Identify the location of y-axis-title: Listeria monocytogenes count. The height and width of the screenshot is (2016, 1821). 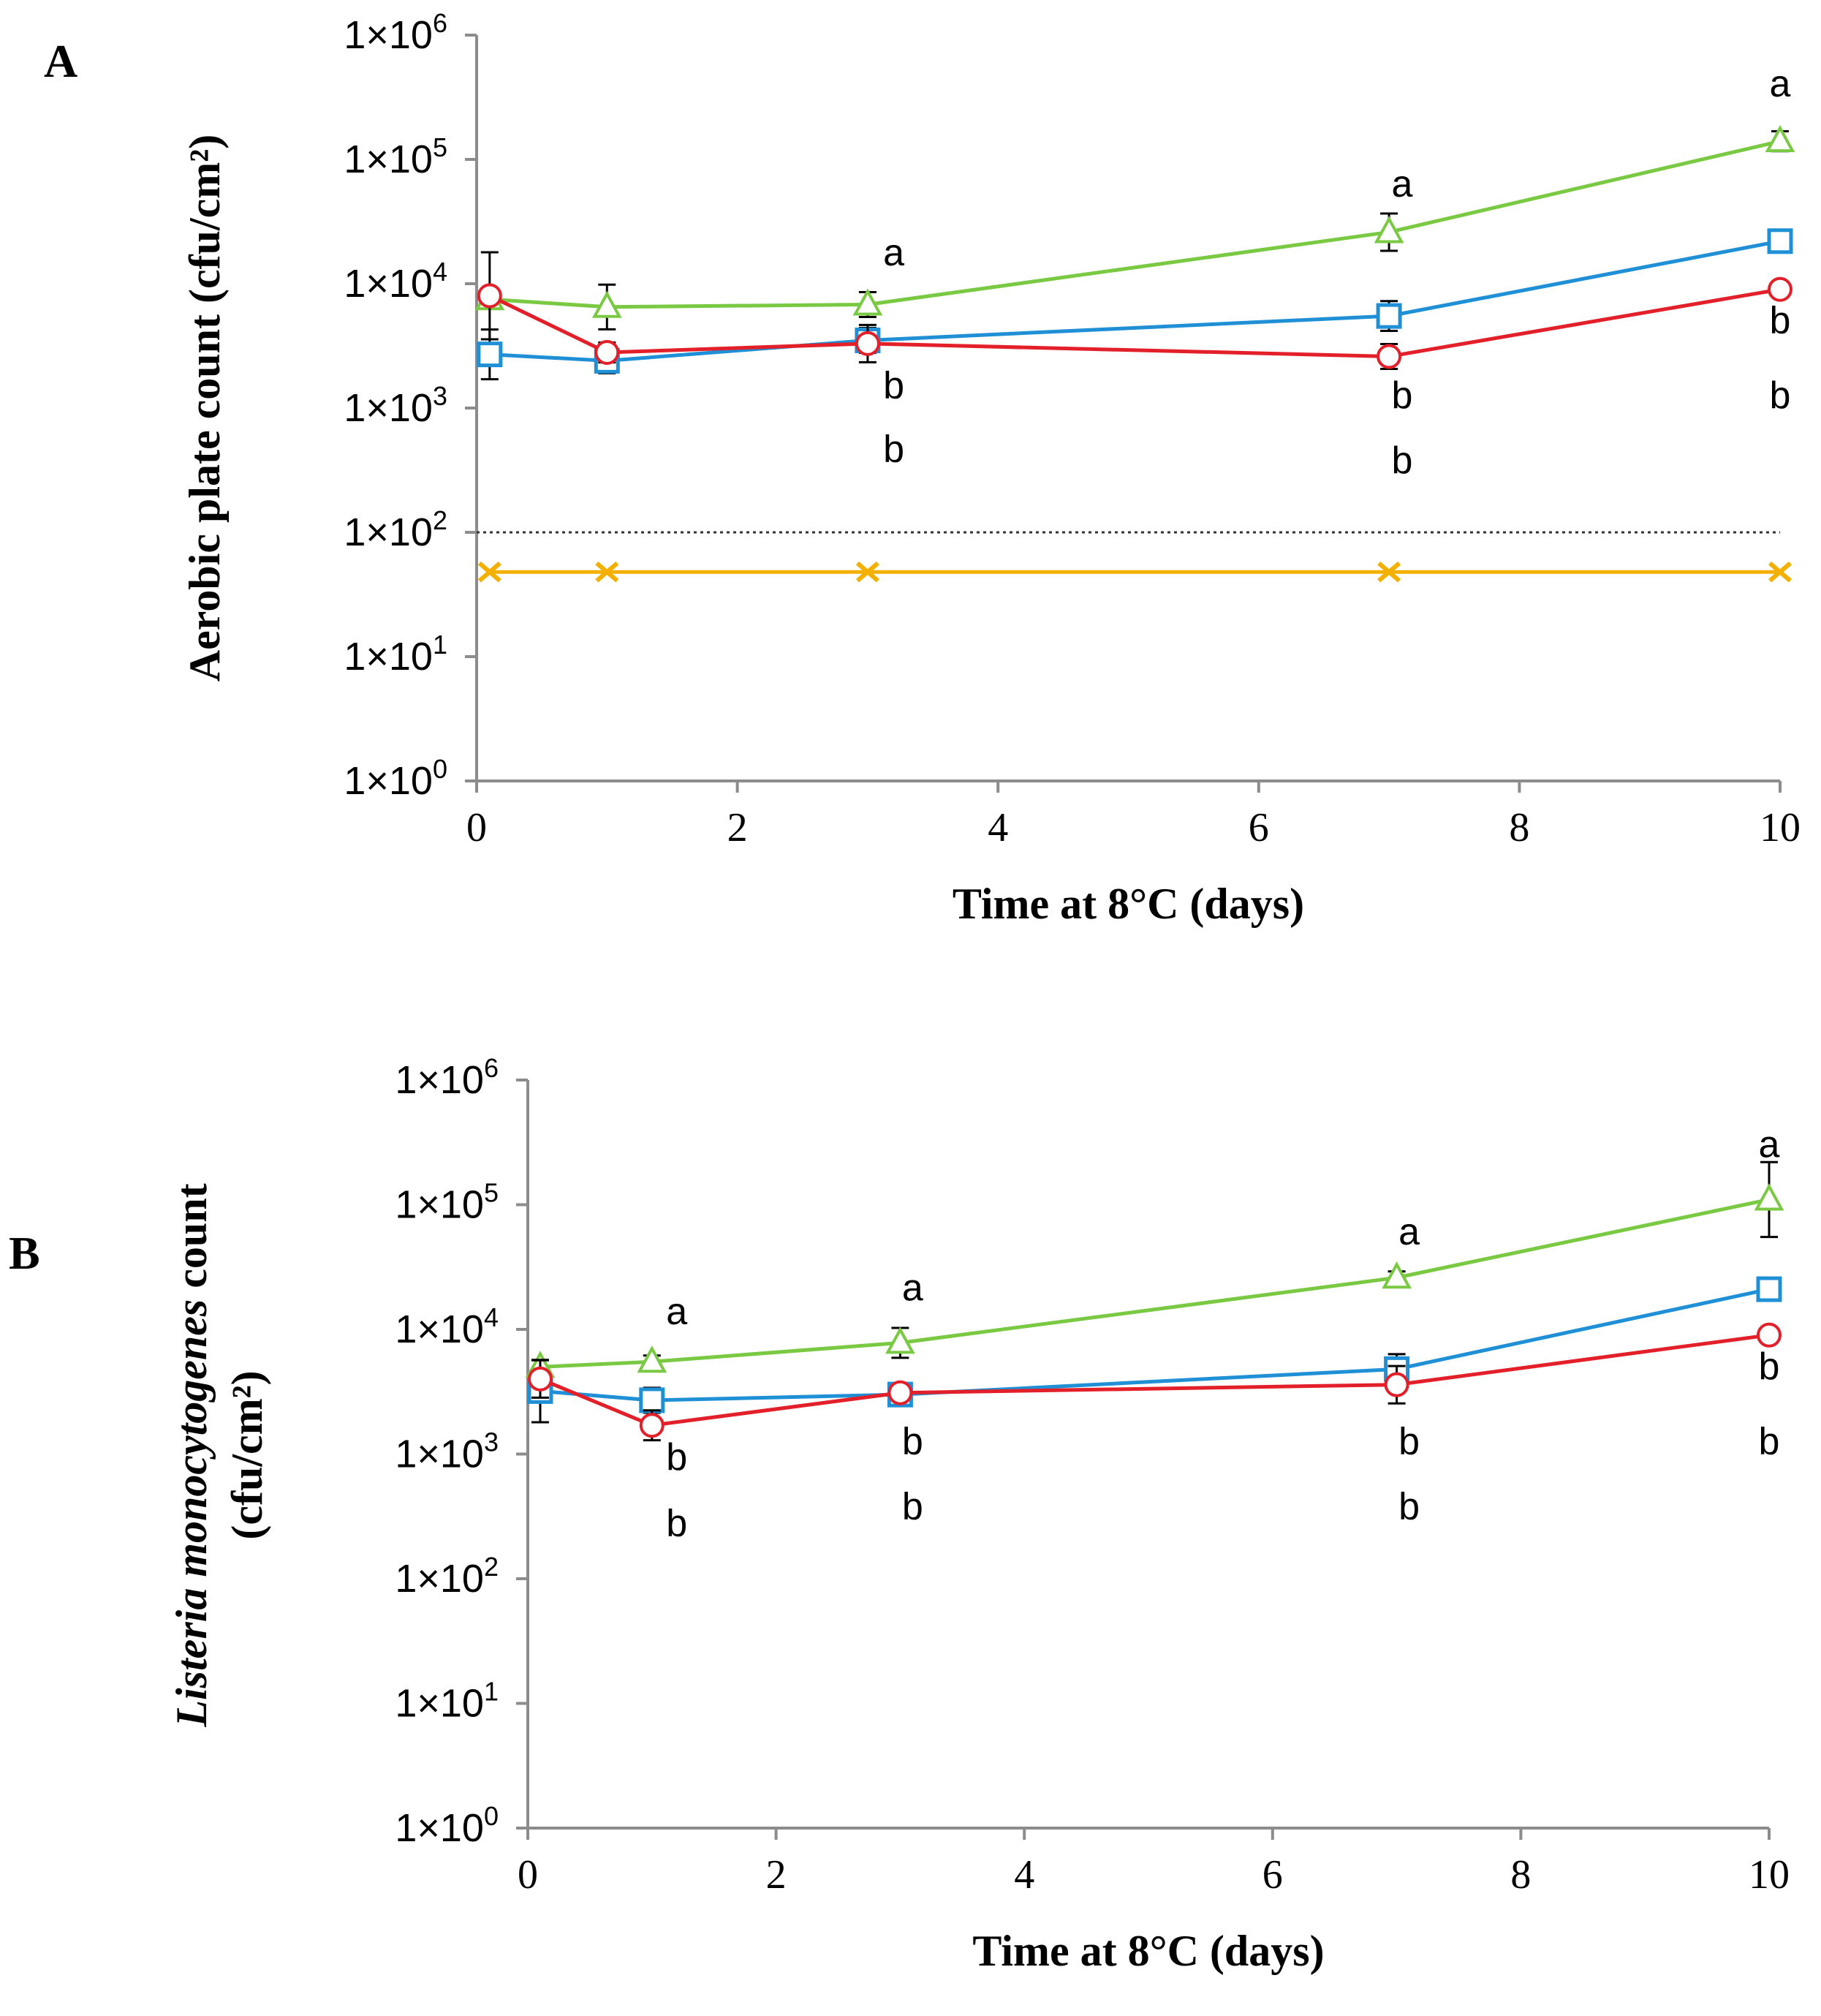
(191, 1455).